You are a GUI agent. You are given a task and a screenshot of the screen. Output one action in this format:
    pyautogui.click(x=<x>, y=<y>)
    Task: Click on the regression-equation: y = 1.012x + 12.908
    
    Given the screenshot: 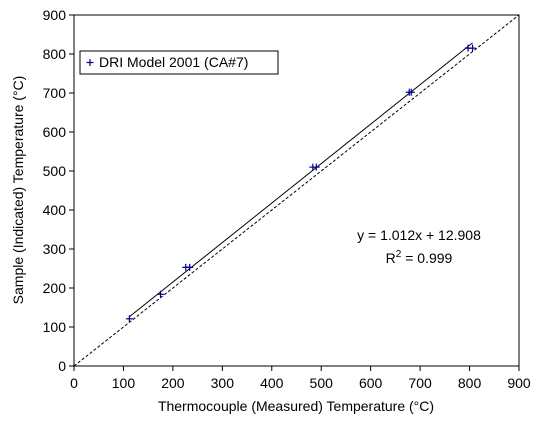 What is the action you would take?
    pyautogui.click(x=419, y=235)
    